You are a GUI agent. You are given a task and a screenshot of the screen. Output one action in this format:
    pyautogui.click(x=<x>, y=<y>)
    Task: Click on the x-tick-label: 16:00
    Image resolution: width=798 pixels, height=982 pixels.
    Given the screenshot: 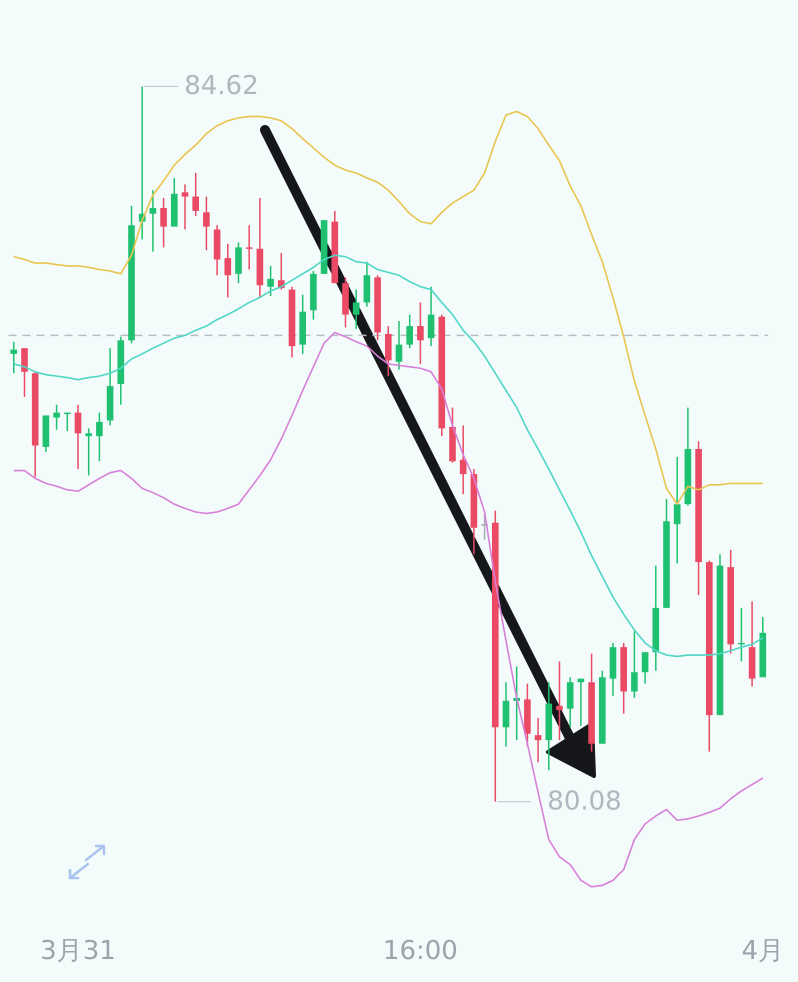 What is the action you would take?
    pyautogui.click(x=420, y=951)
    